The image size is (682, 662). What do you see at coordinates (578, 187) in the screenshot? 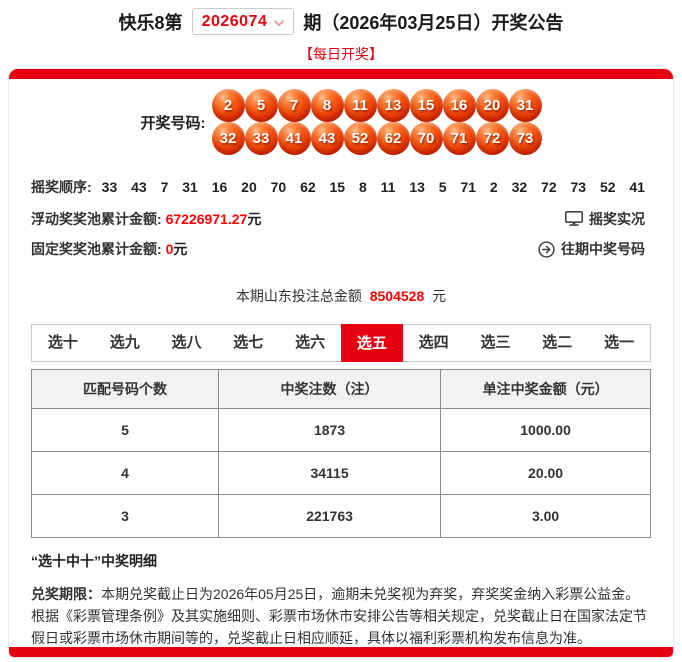
I see `draw-order-number: 73` at bounding box center [578, 187].